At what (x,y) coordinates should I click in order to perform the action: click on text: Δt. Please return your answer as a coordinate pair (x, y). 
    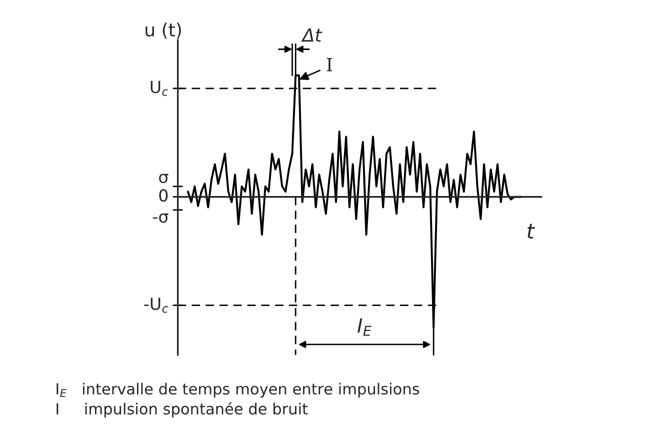
    Looking at the image, I should click on (311, 35).